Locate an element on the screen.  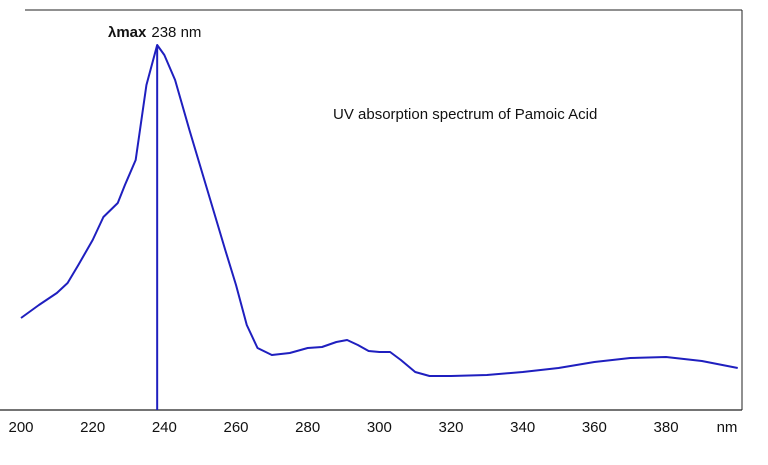
x-tick-label: 220 is located at coordinates (92, 427).